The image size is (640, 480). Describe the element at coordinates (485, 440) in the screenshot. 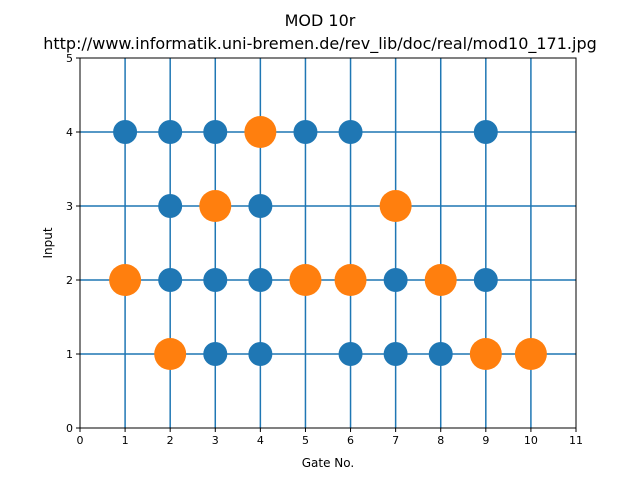

I see `x-tick-label: 9` at that location.